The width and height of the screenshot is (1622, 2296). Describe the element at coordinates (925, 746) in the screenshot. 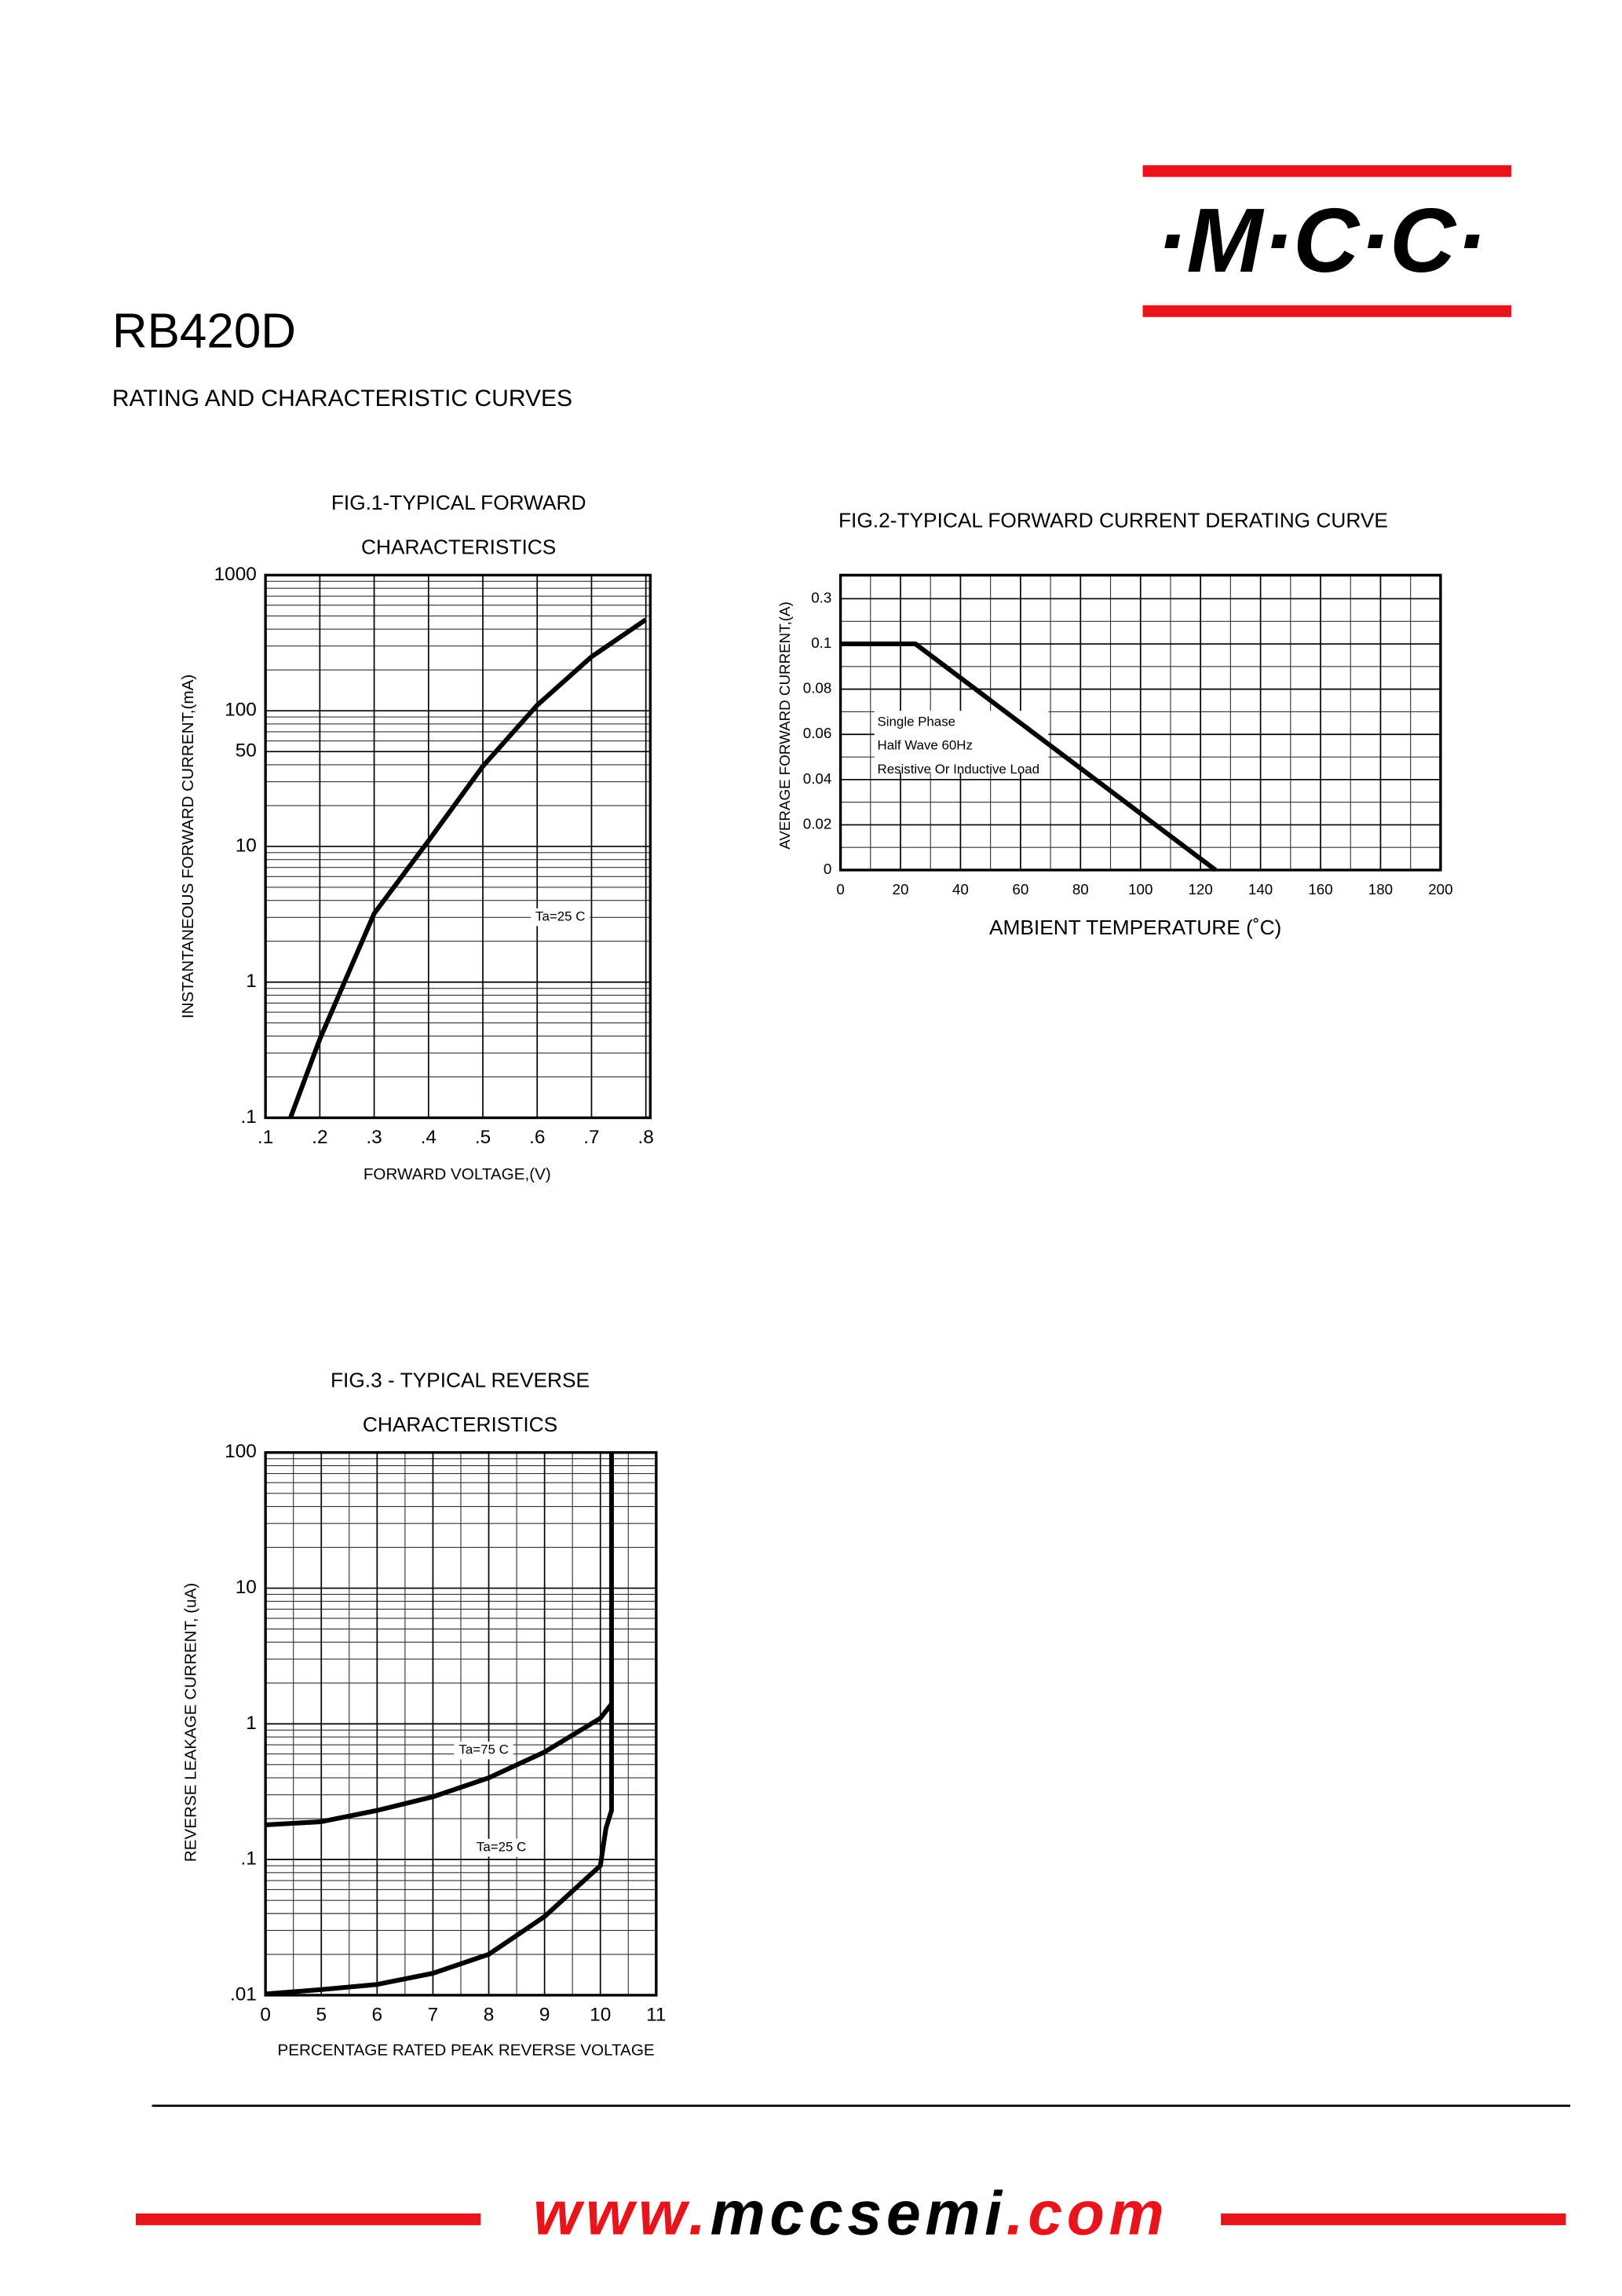

I see `annotation: Half Wave 60Hz` at that location.